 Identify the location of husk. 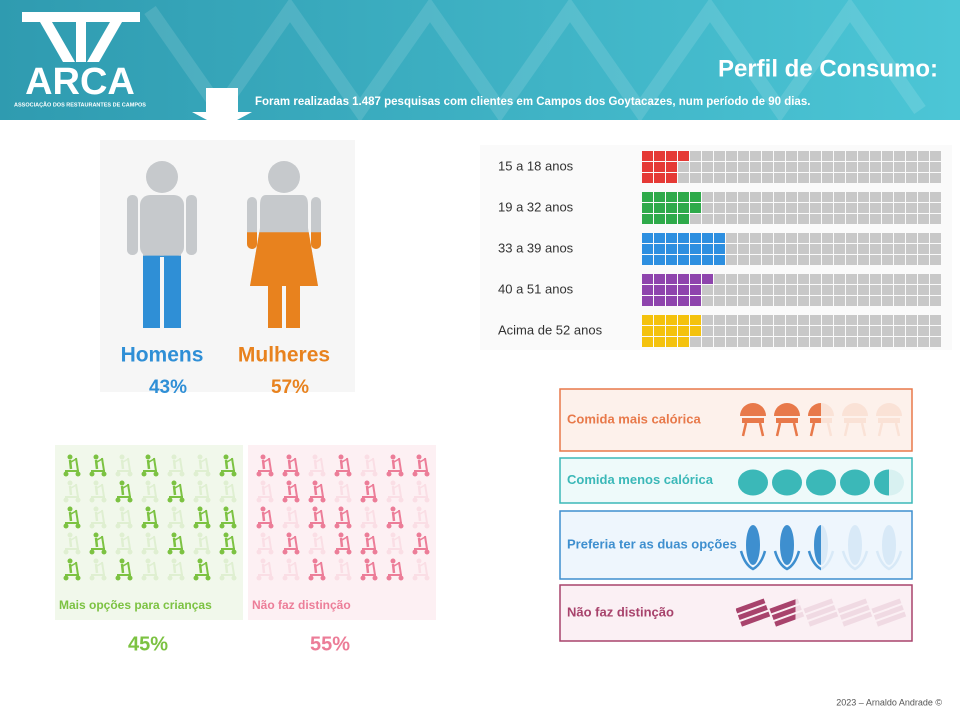
(814, 560).